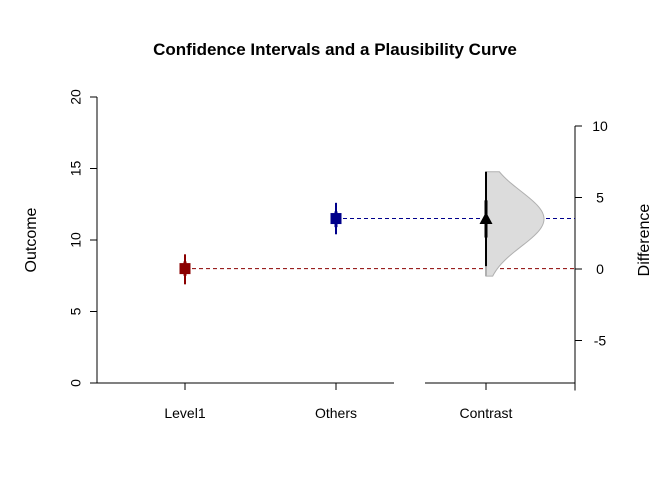 This screenshot has width=672, height=480. I want to click on left-y-axis: 0 5 10 15 20, so click(83, 238).